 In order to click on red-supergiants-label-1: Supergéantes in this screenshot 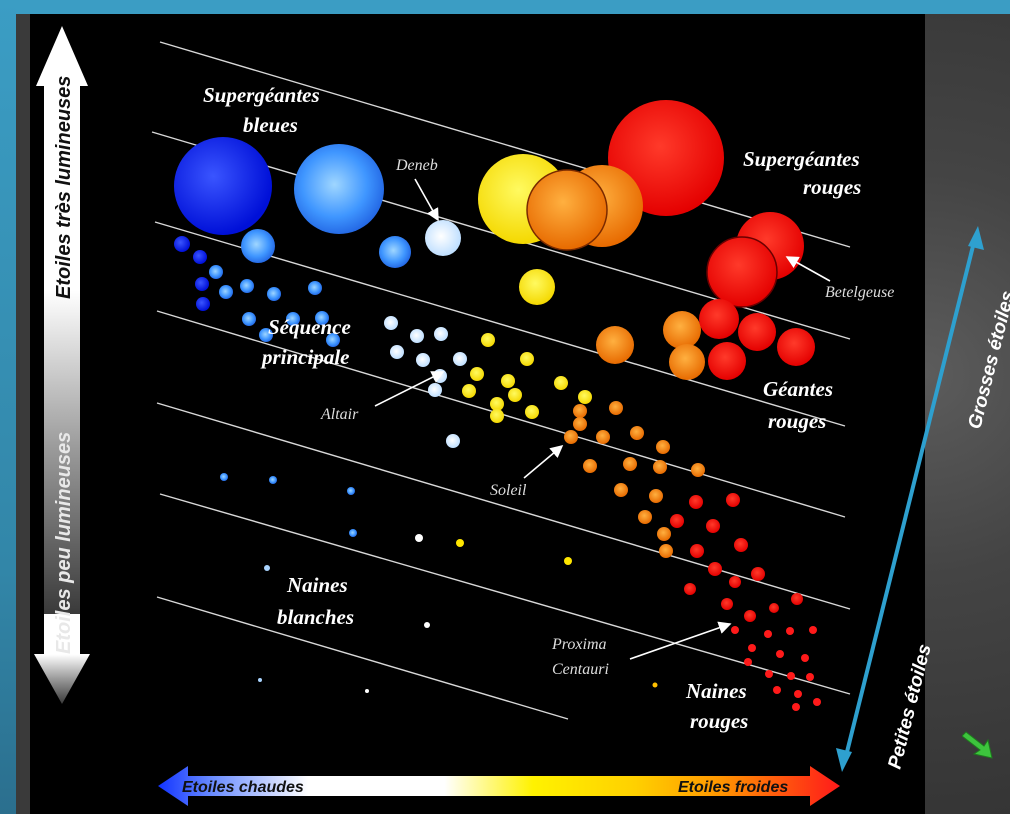, I will do `click(801, 159)`.